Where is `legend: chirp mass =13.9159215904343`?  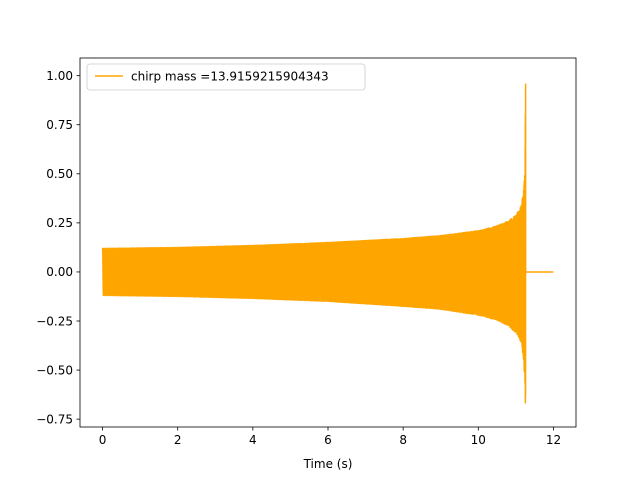
legend: chirp mass =13.9159215904343 is located at coordinates (226, 77).